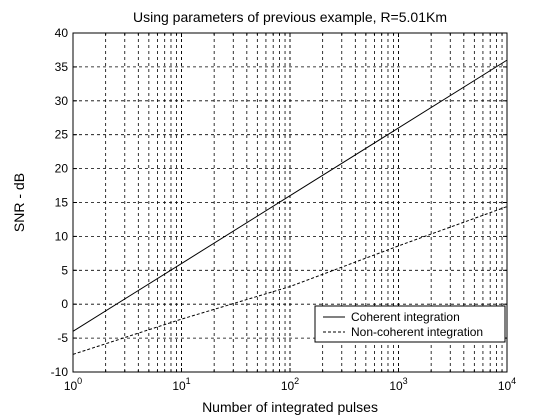 This screenshot has width=560, height=420. I want to click on y-axis-label: SNR - dB, so click(19, 202).